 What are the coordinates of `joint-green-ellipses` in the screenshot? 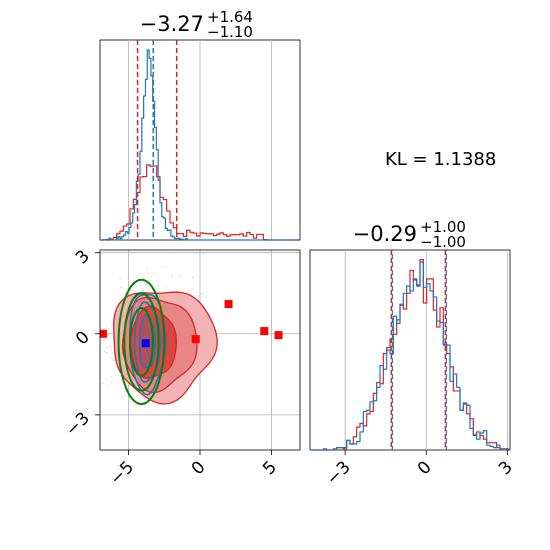 It's located at (141, 342).